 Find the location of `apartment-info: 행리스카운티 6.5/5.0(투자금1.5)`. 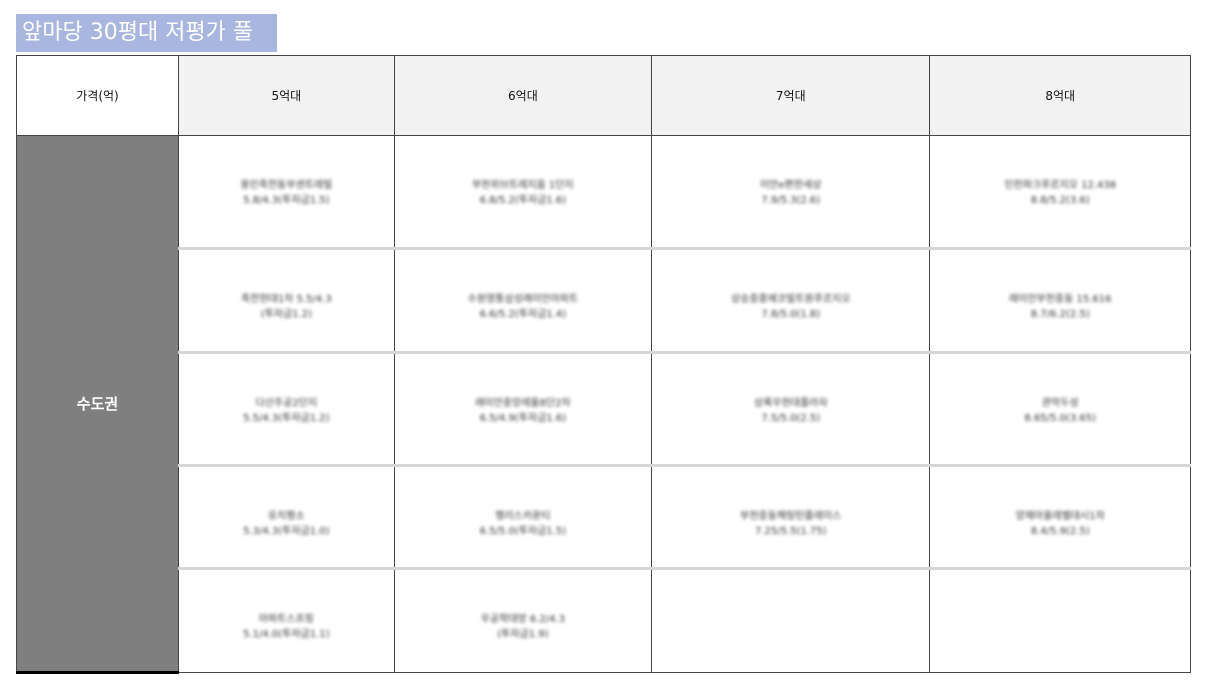

apartment-info: 행리스카운티 6.5/5.0(투자금1.5) is located at coordinates (523, 524).